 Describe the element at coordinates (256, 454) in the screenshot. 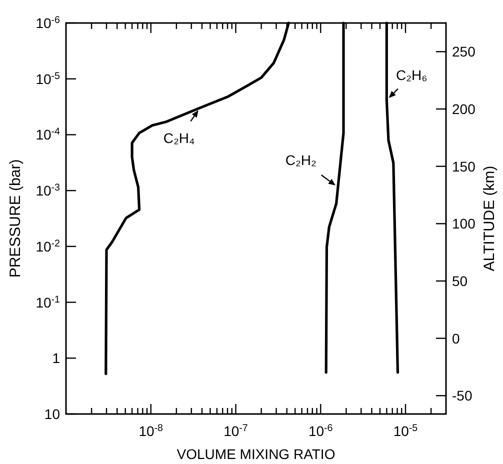

I see `x-axis-title: VOLUME MIXING RATIO` at that location.